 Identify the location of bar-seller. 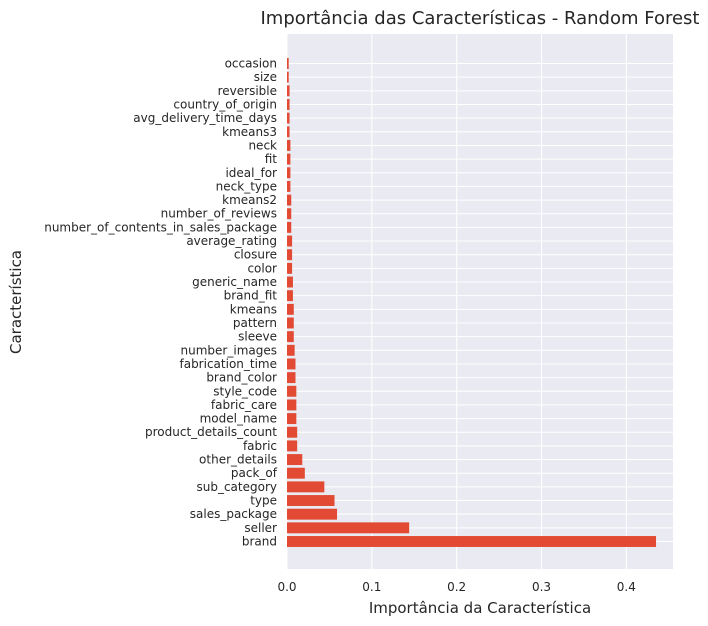
(348, 528).